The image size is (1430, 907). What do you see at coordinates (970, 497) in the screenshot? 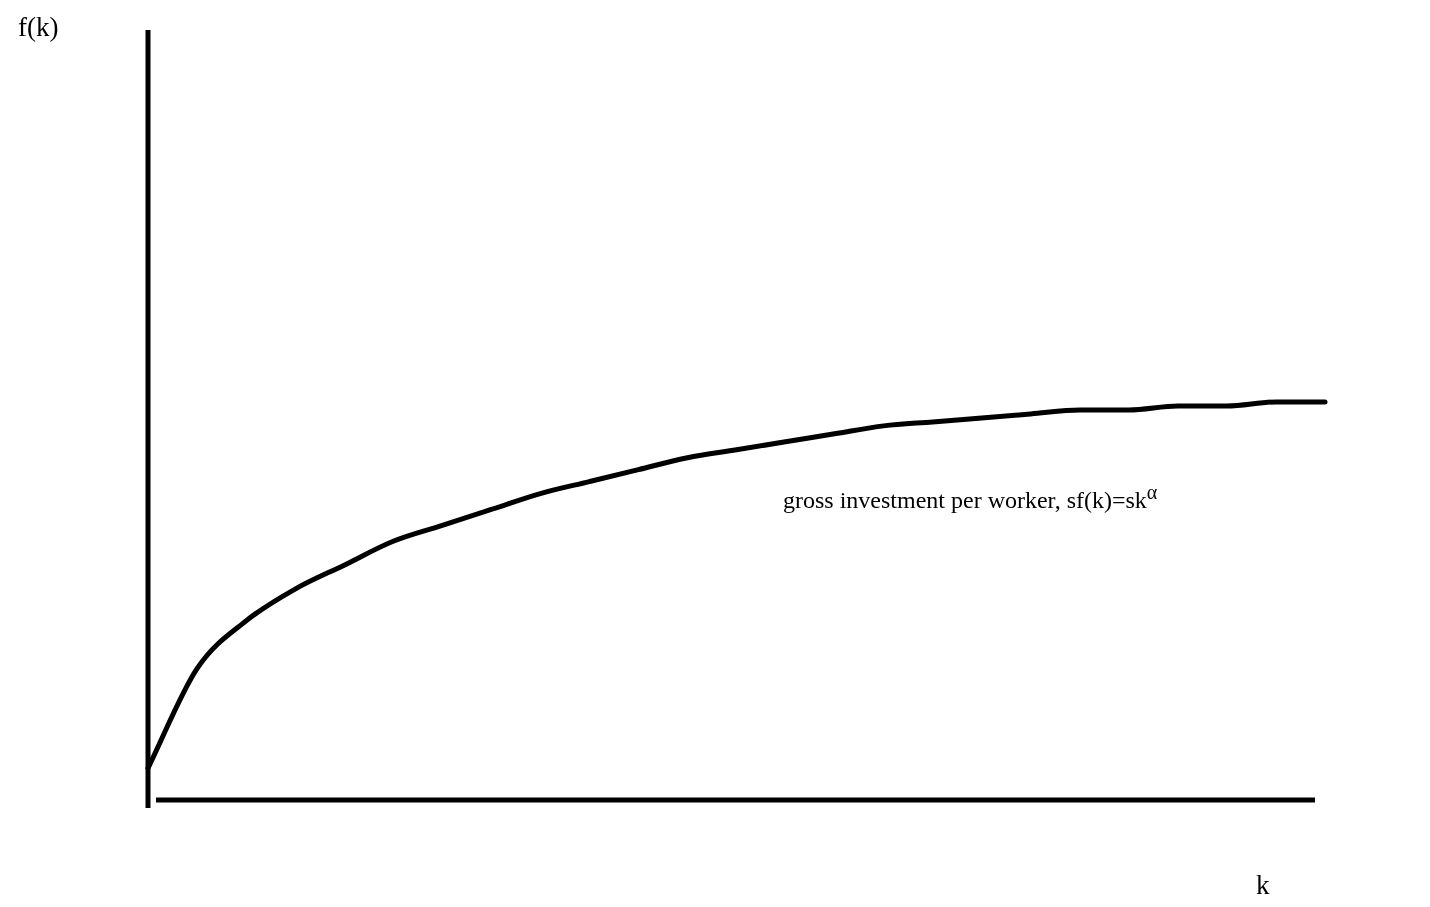
I see `series-label: gross investment per worker, sf(k)=sk$^{α}$` at bounding box center [970, 497].